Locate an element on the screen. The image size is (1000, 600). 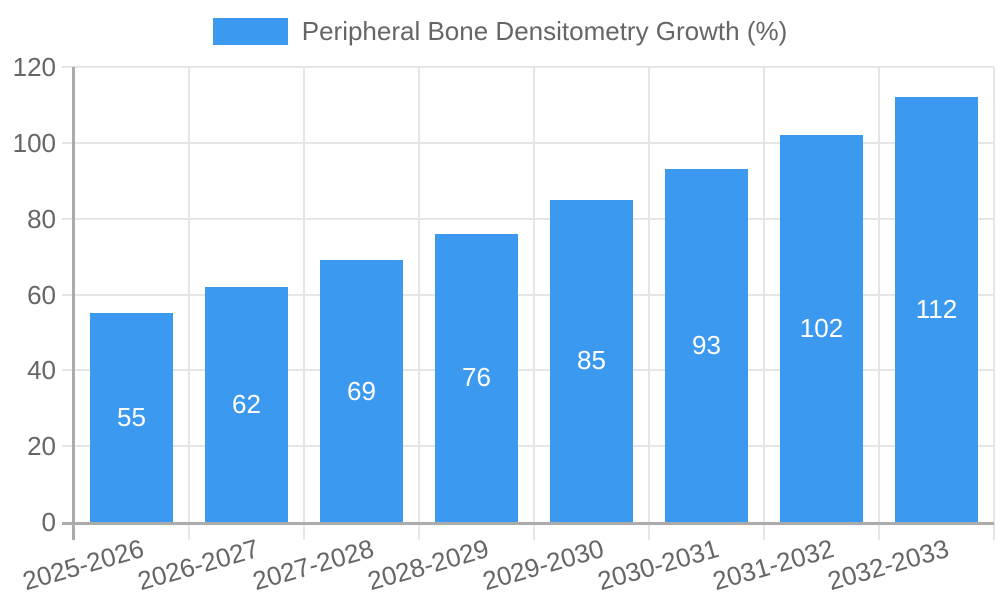
x-tick-label: 2027-2028 is located at coordinates (313, 565).